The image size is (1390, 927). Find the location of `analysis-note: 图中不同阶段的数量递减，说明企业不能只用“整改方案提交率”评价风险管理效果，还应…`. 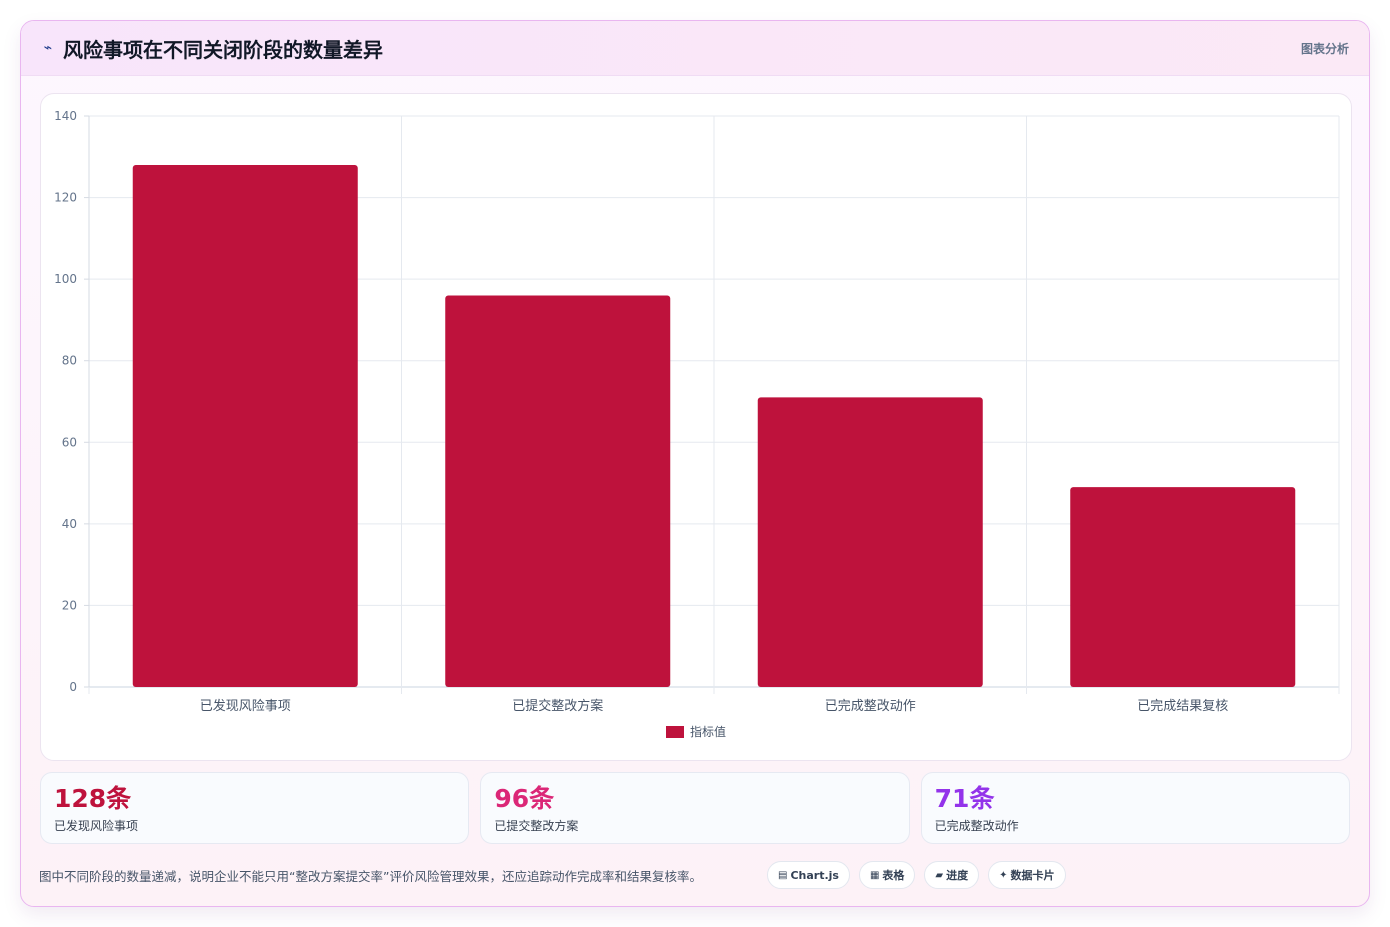

analysis-note: 图中不同阶段的数量递减，说明企业不能只用“整改方案提交率”评价风险管理效果，还应… is located at coordinates (370, 876).